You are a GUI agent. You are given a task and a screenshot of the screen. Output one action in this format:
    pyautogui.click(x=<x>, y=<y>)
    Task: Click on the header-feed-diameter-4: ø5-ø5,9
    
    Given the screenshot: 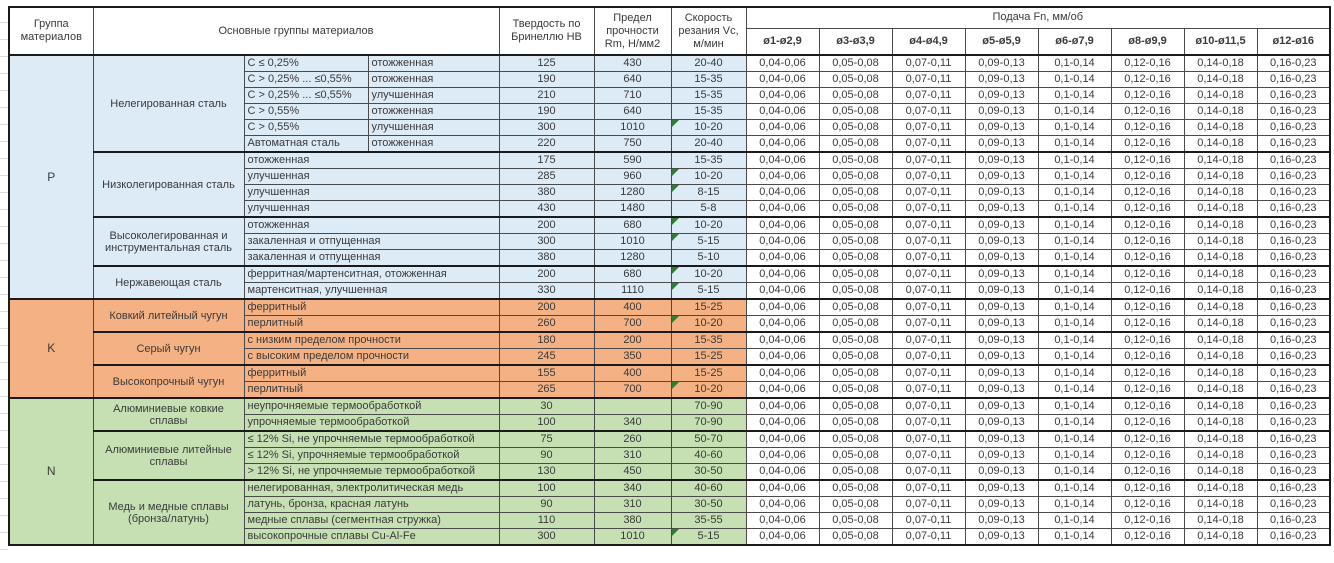 What is the action you would take?
    pyautogui.click(x=1001, y=41)
    